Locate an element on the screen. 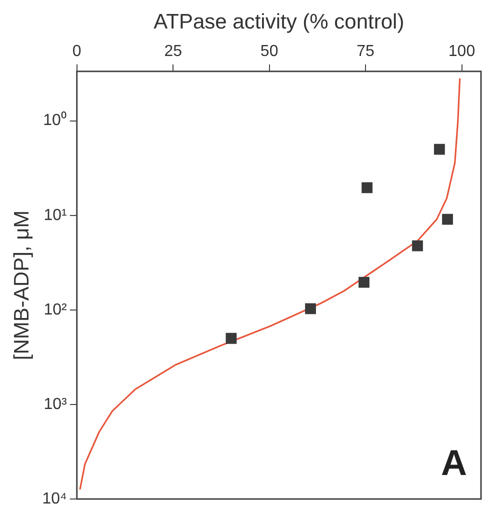 The width and height of the screenshot is (489, 519). y-axis-title: [NMB-ADP], μM is located at coordinates (22, 285).